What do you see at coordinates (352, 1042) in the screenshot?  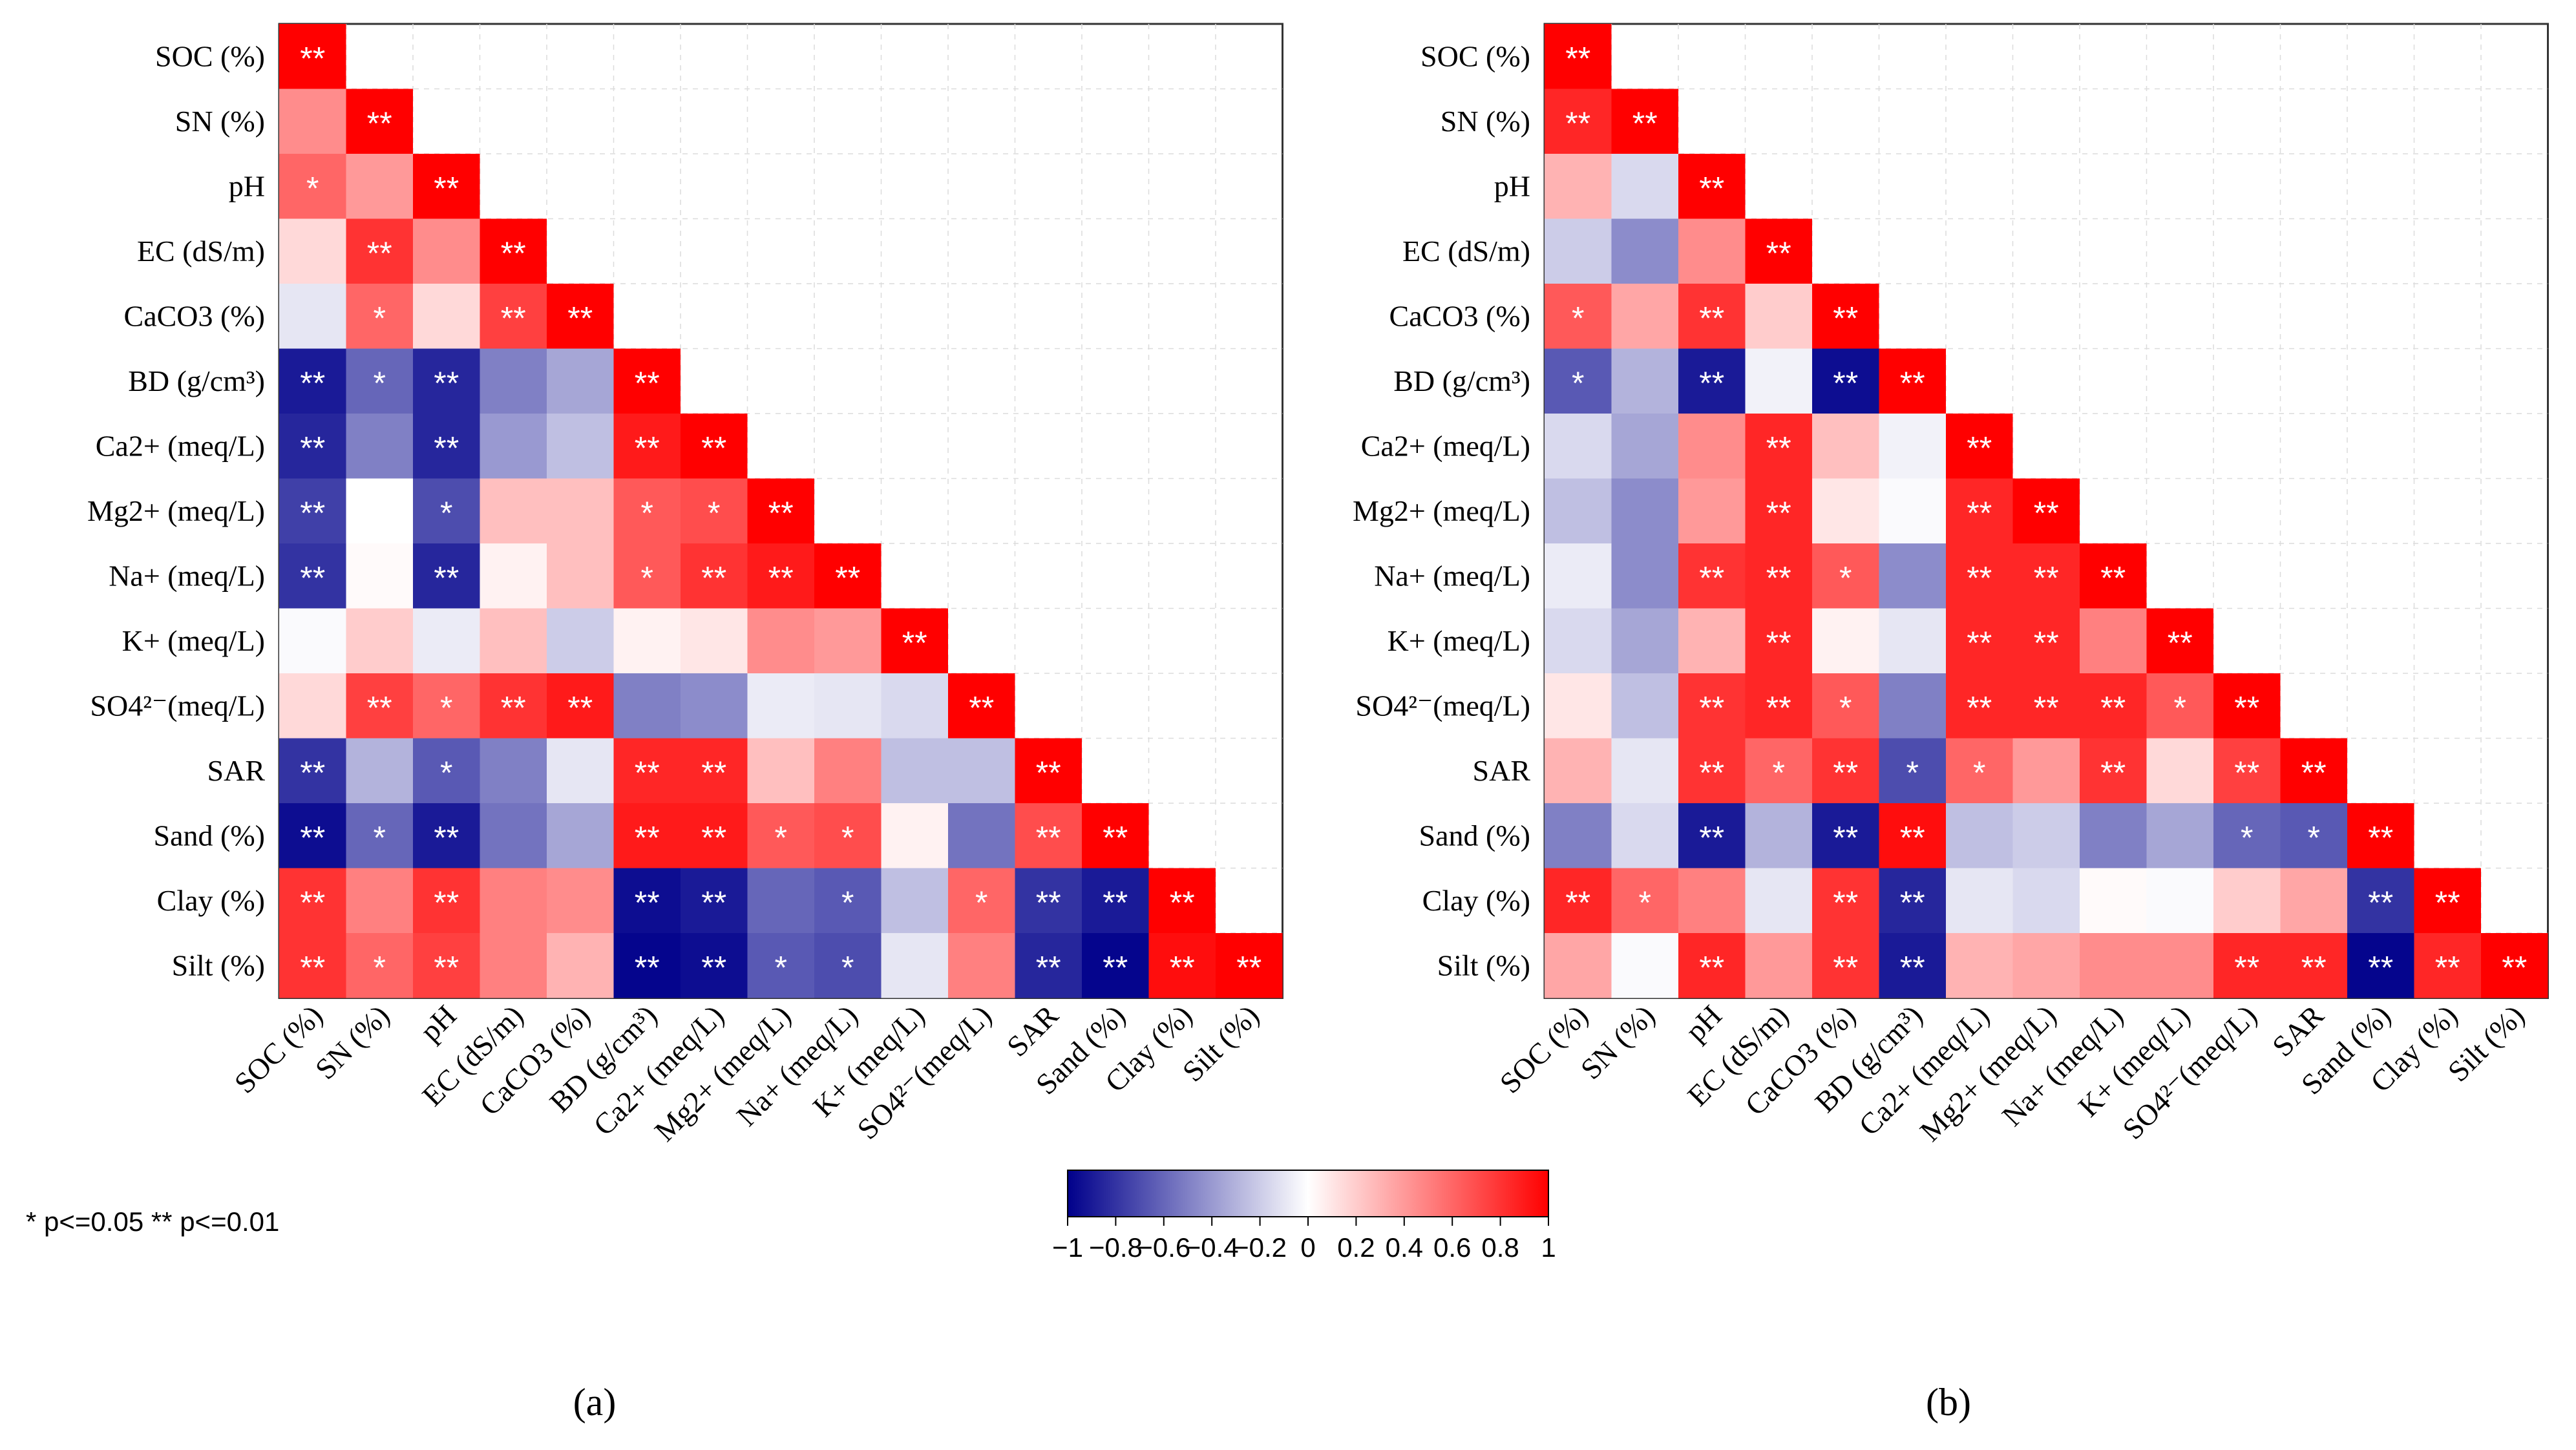 I see `panel-a-column-label: SN (%)` at bounding box center [352, 1042].